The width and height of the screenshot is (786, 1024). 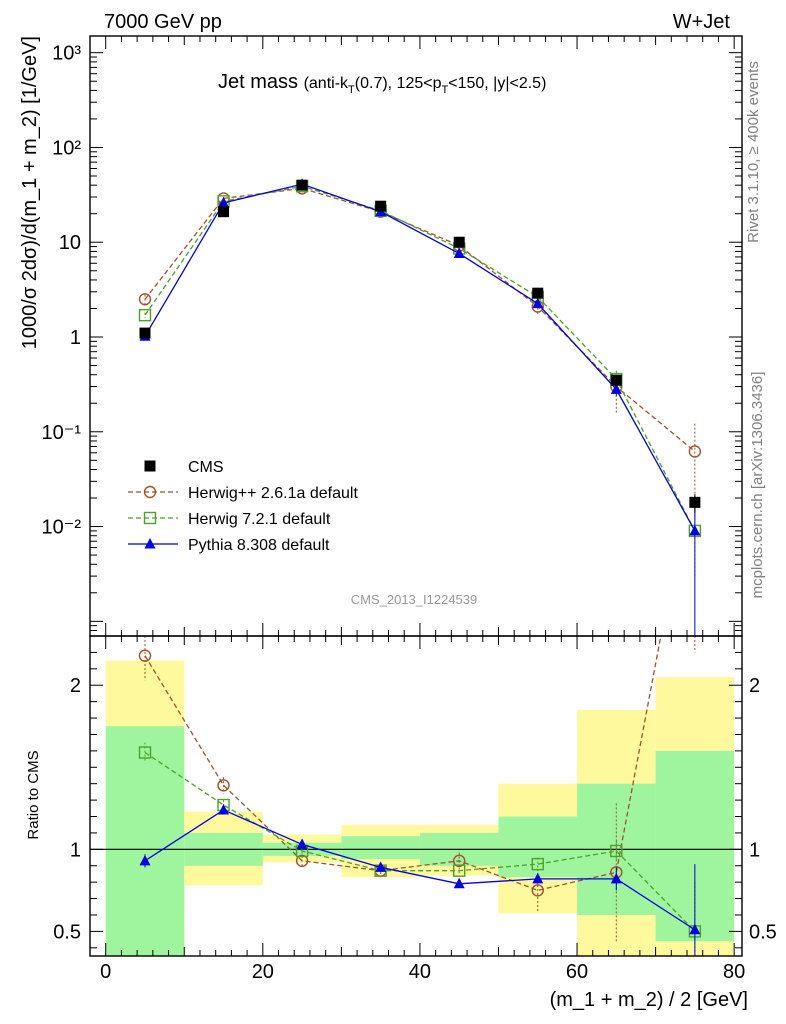 I want to click on x-tick-label: 0, so click(x=105, y=972).